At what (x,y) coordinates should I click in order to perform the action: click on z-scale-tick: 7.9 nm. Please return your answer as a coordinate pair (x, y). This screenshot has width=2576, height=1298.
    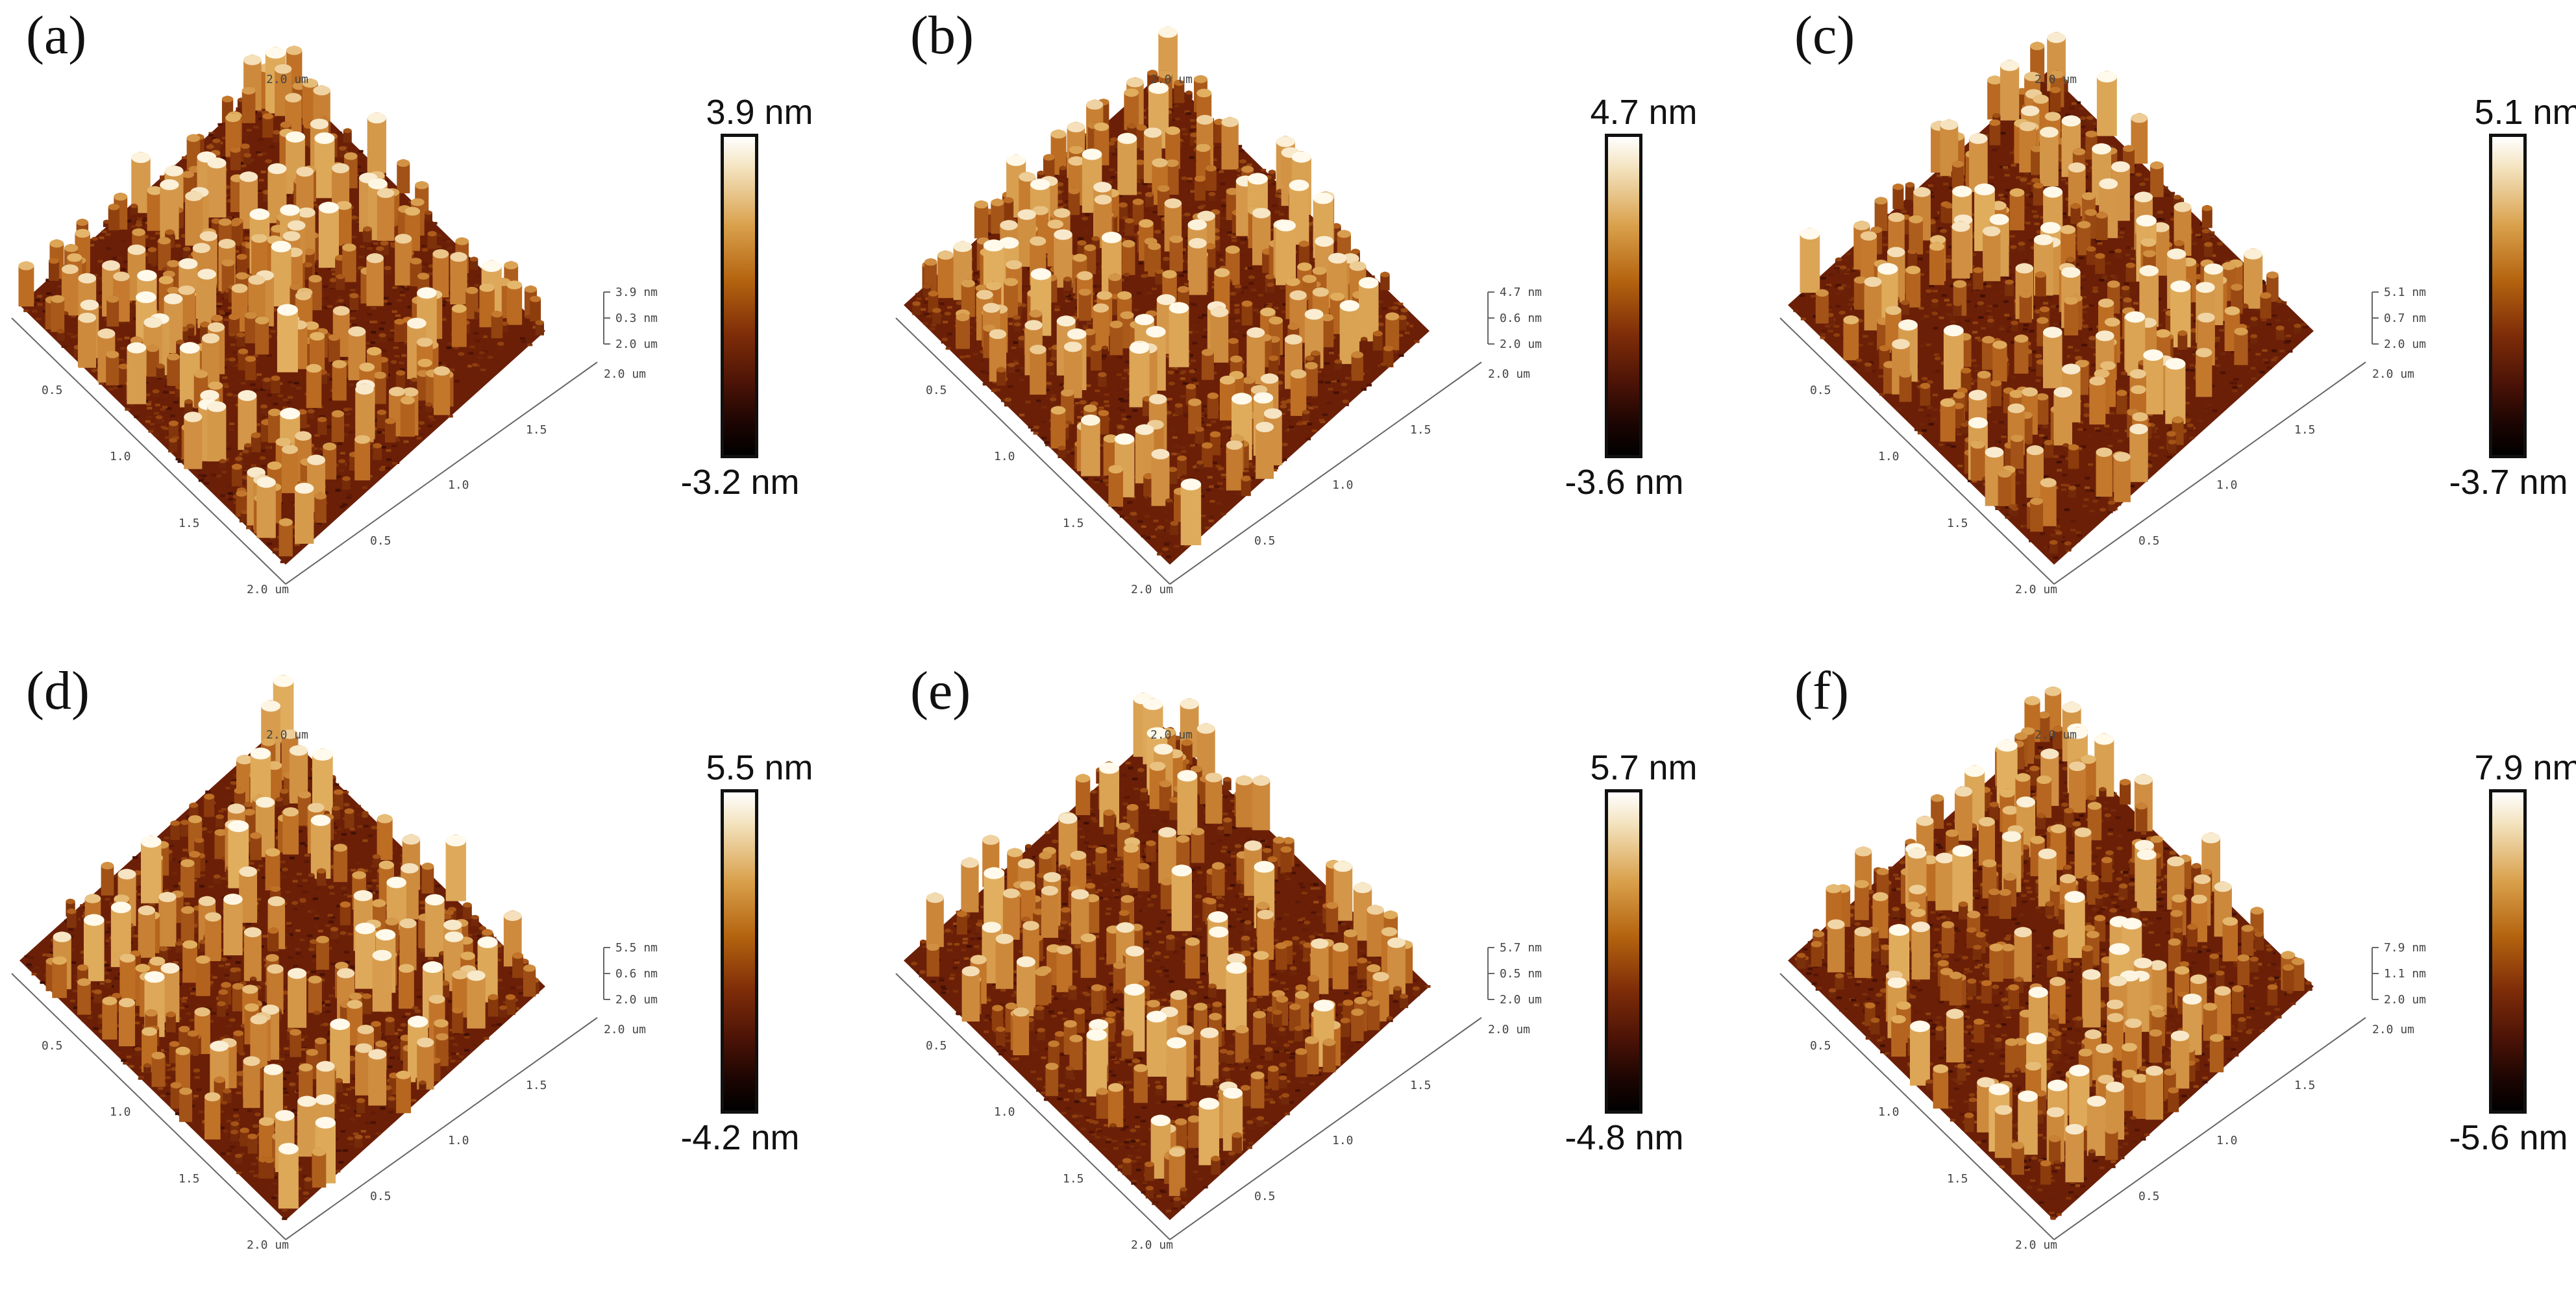
    Looking at the image, I should click on (2405, 948).